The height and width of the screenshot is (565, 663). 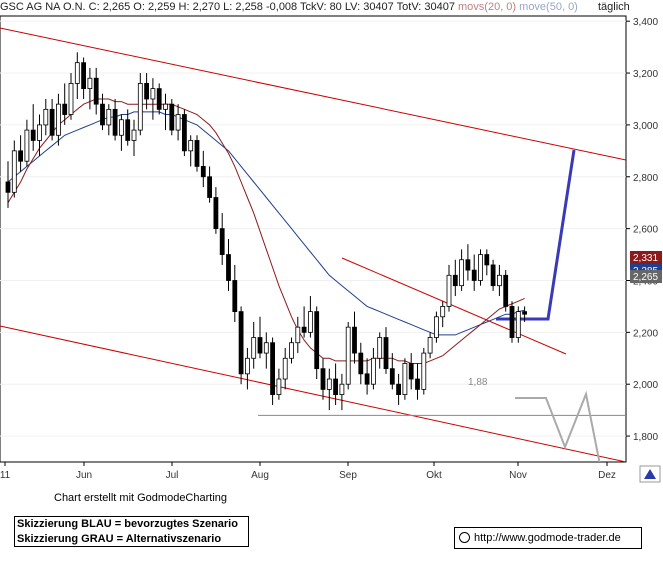 I want to click on x-tick-label: Dez, so click(x=607, y=475).